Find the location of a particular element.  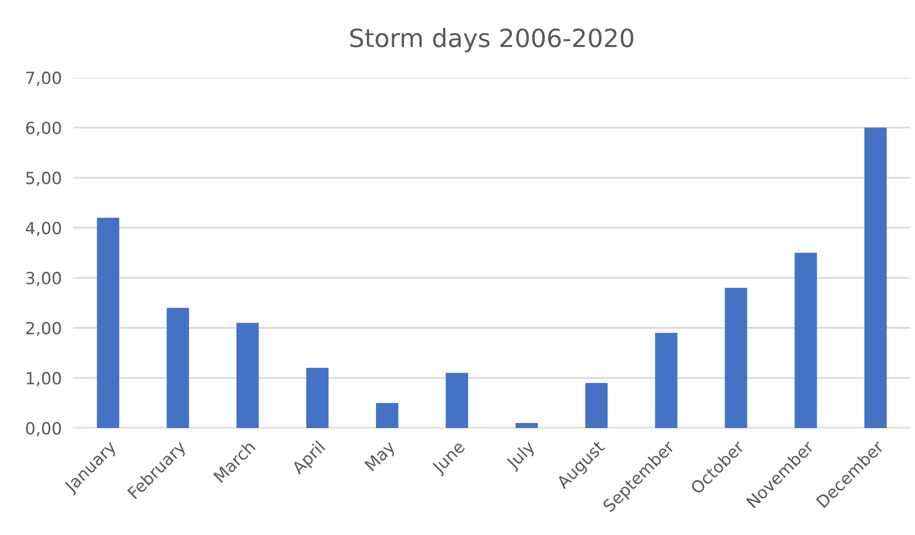

y-tick-label: 7,00 is located at coordinates (43, 79).